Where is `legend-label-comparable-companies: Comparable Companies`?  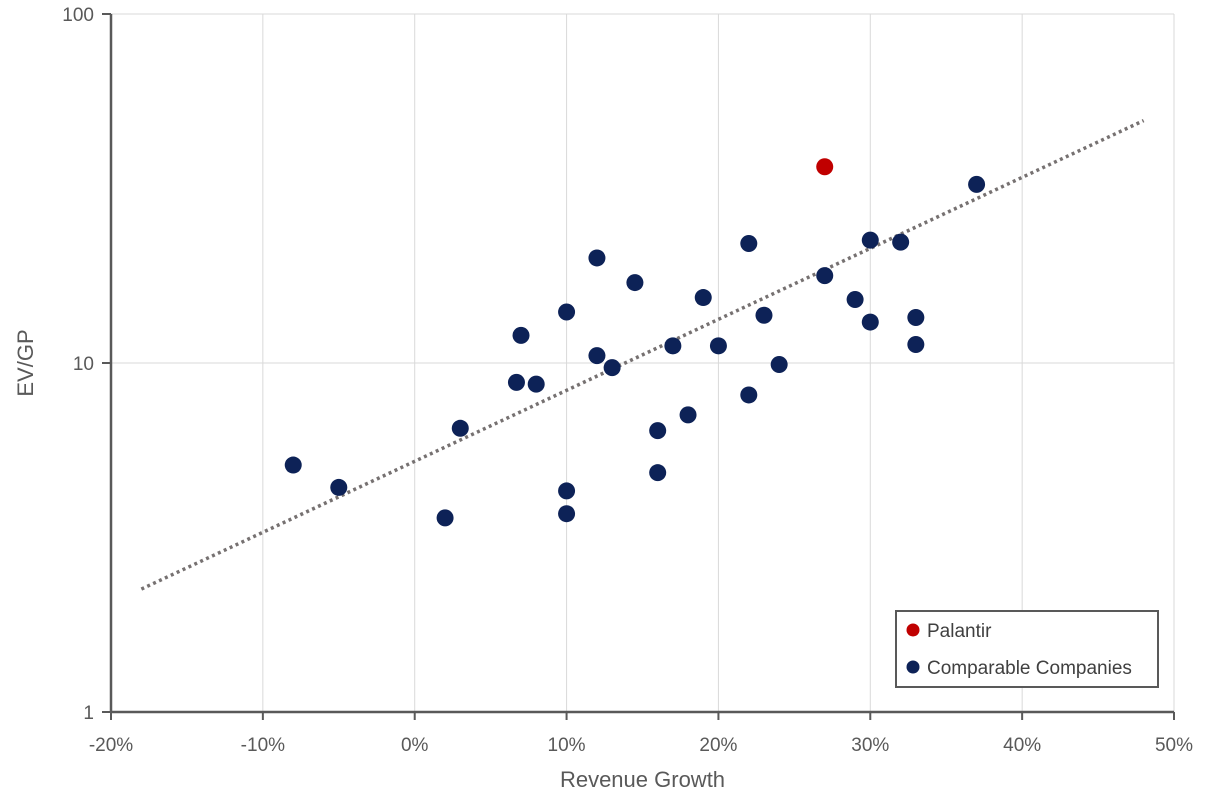
legend-label-comparable-companies: Comparable Companies is located at coordinates (1029, 668).